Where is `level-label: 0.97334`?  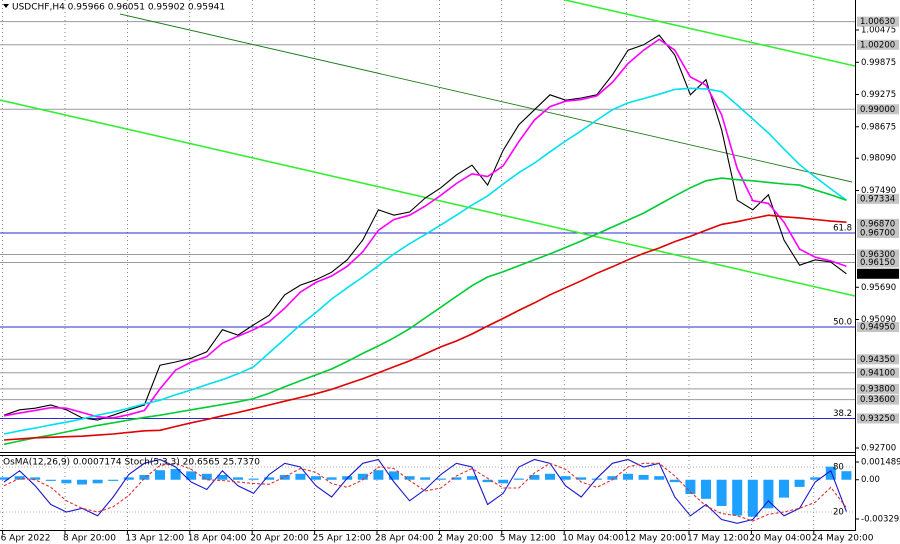
level-label: 0.97334 is located at coordinates (877, 199).